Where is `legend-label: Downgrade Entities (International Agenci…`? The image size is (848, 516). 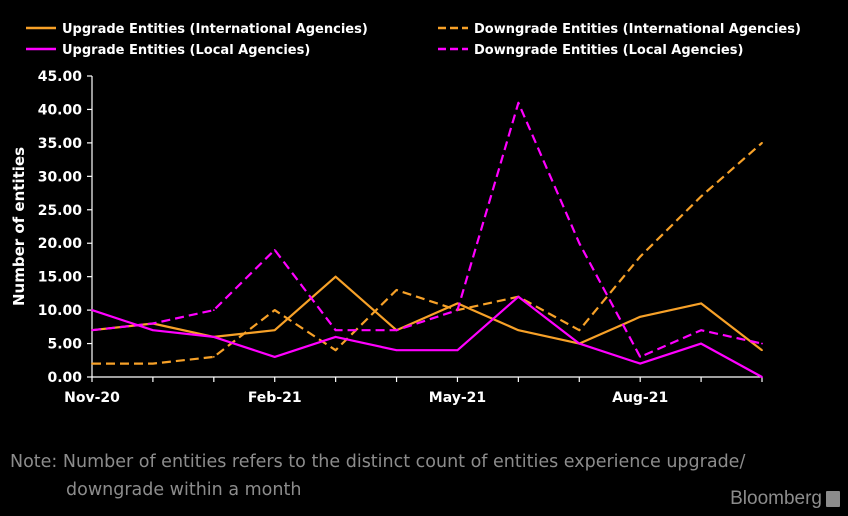
legend-label: Downgrade Entities (International Agenci… is located at coordinates (637, 29).